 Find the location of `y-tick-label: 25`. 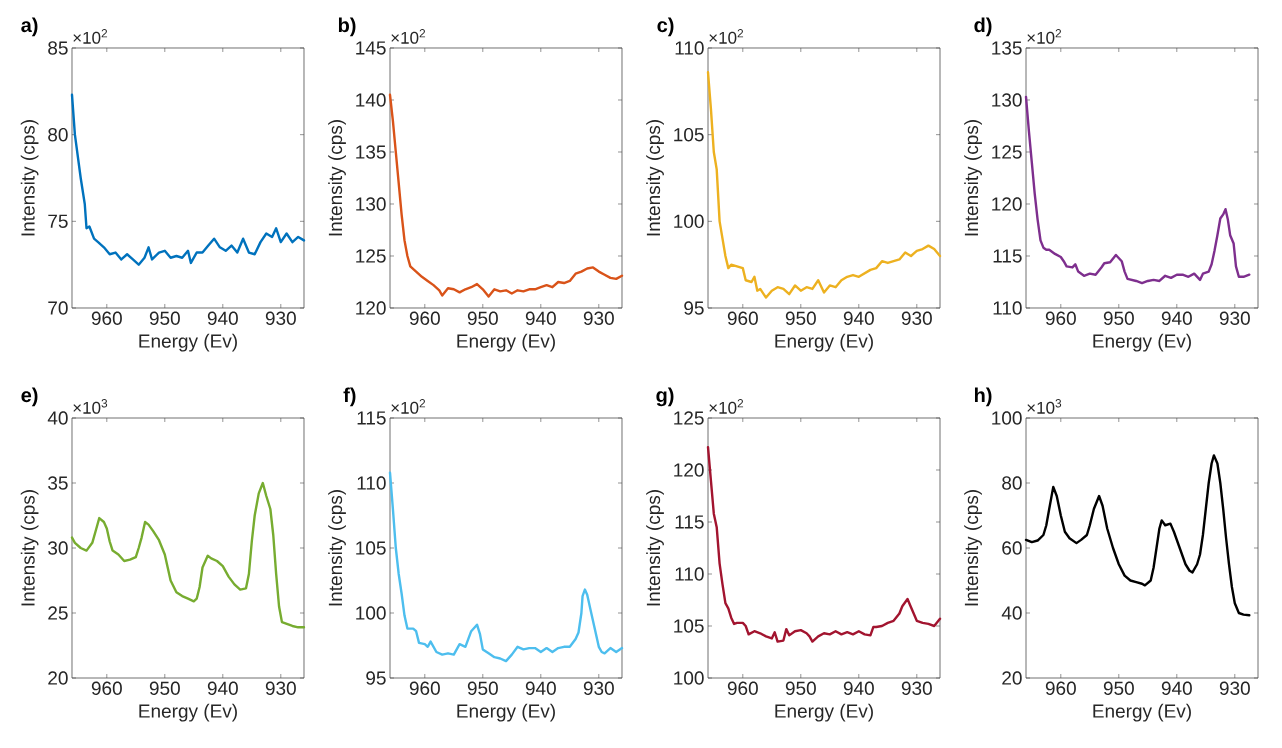

y-tick-label: 25 is located at coordinates (58, 613).